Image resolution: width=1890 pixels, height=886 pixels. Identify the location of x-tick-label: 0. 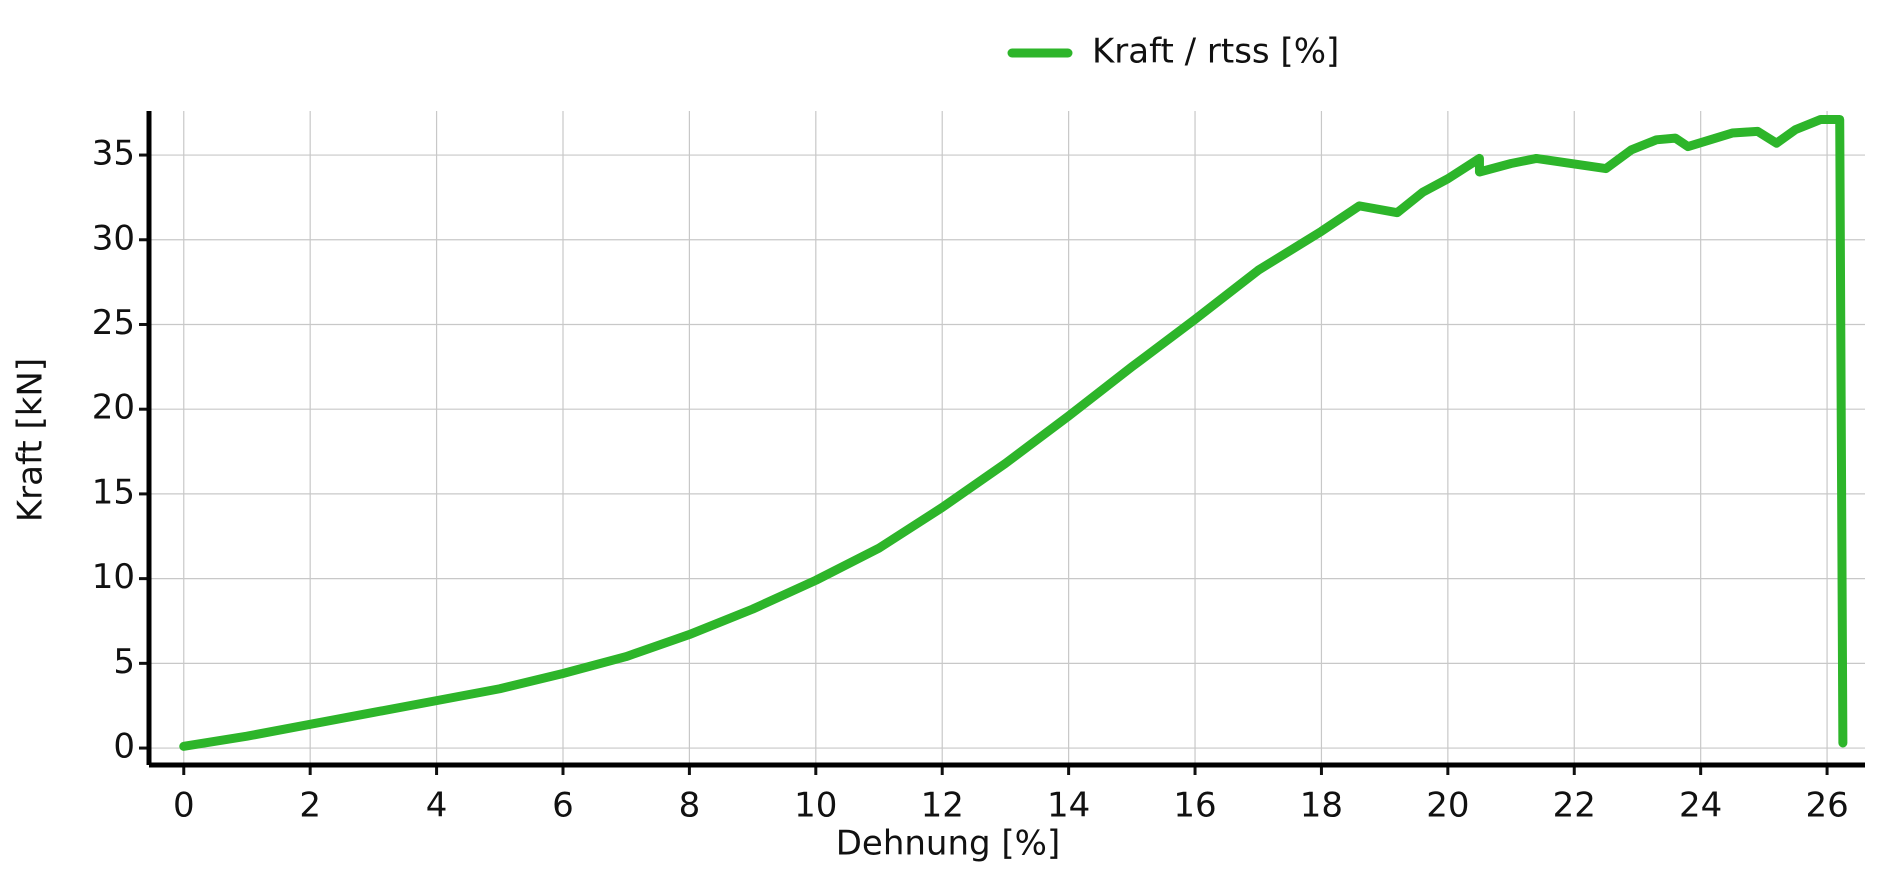
(184, 806).